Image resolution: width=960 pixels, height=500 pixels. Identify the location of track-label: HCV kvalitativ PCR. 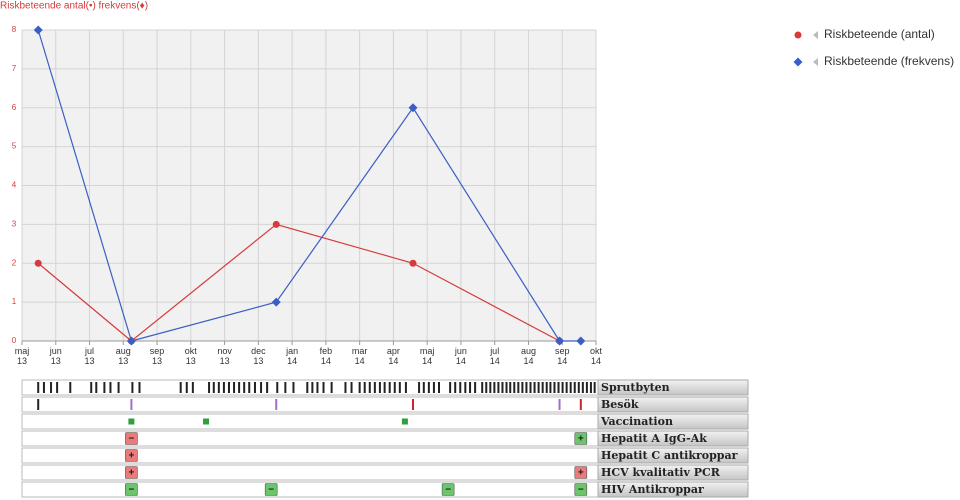
(661, 472).